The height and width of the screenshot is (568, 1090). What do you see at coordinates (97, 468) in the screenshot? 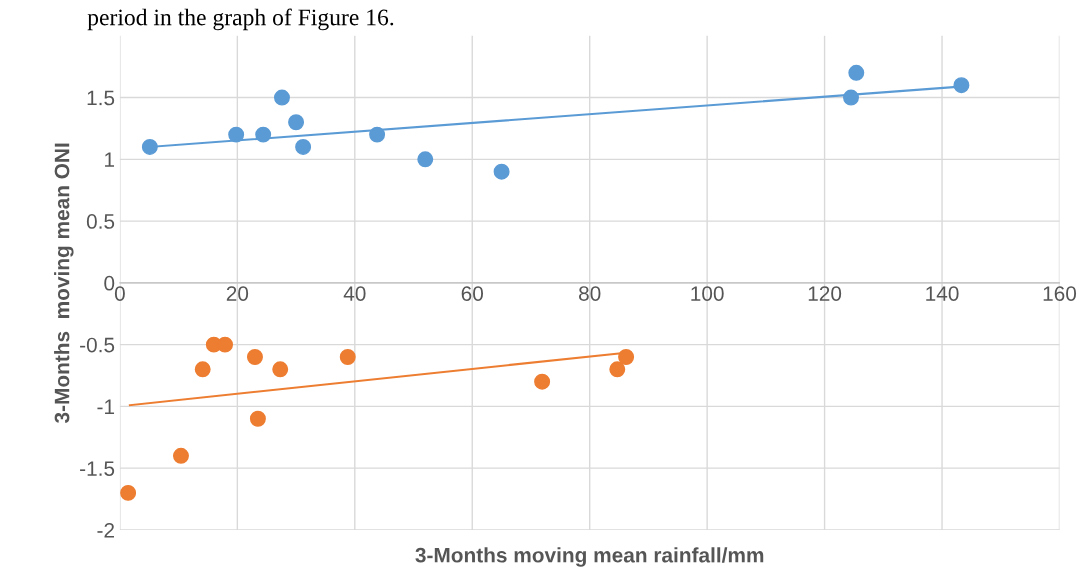
I see `y-tick-label: -1.5` at bounding box center [97, 468].